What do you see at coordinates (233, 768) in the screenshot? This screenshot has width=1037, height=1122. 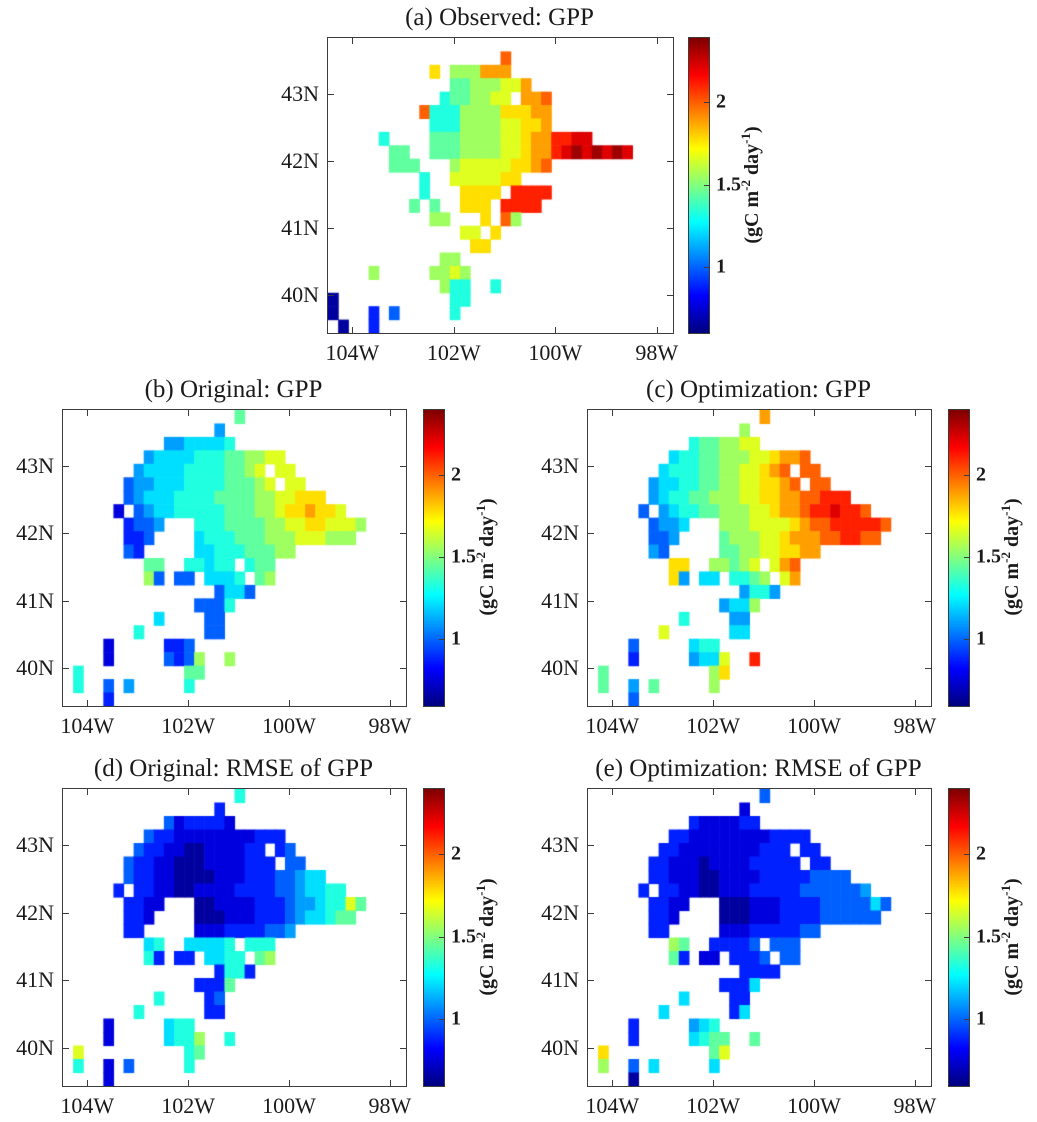 I see `panel-d-title: (d) Original: RMSE of GPP` at bounding box center [233, 768].